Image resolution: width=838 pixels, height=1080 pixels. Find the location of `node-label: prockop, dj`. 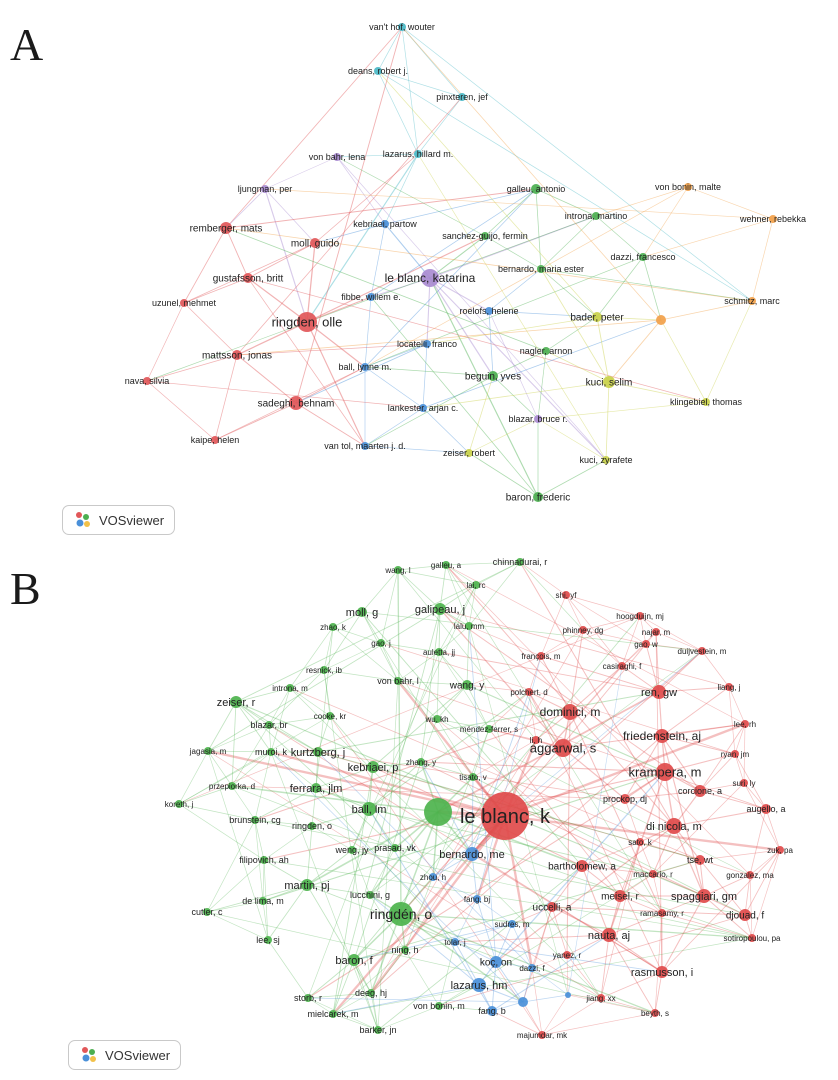

node-label: prockop, dj is located at coordinates (625, 799).